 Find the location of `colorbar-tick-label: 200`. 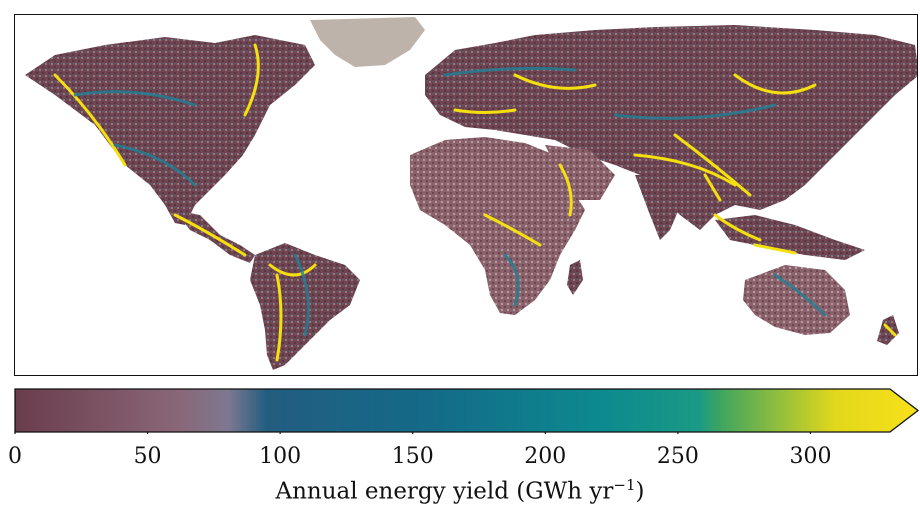

colorbar-tick-label: 200 is located at coordinates (545, 456).